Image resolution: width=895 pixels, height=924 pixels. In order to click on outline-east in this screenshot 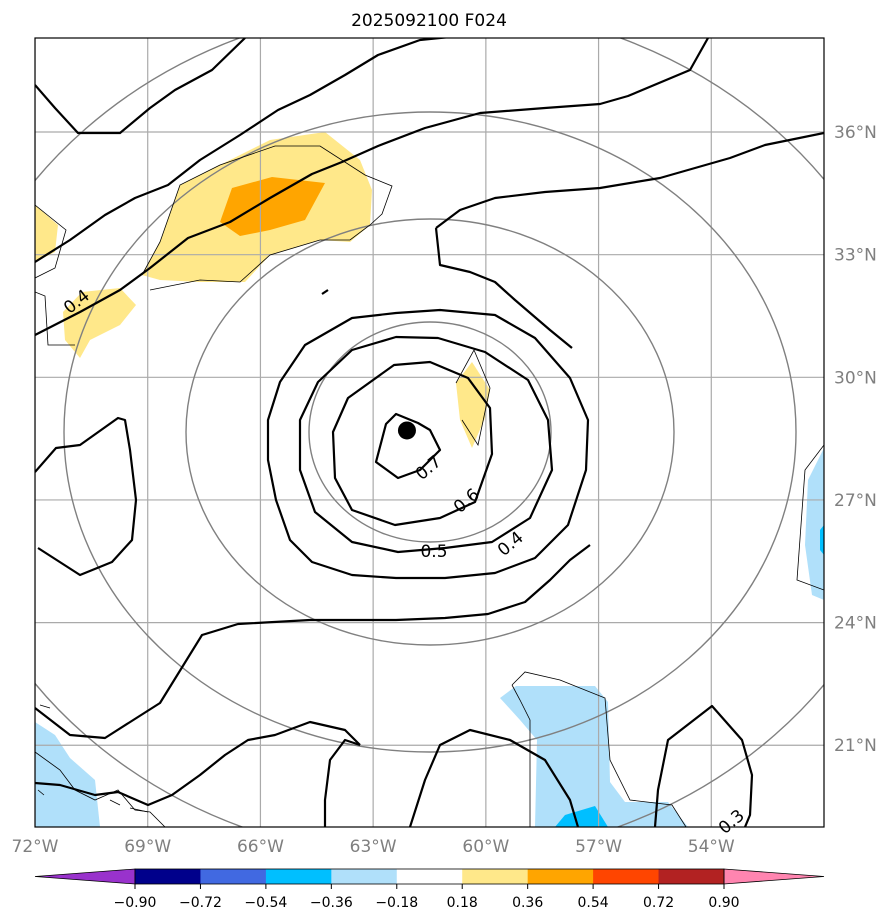, I will do `click(810, 517)`.